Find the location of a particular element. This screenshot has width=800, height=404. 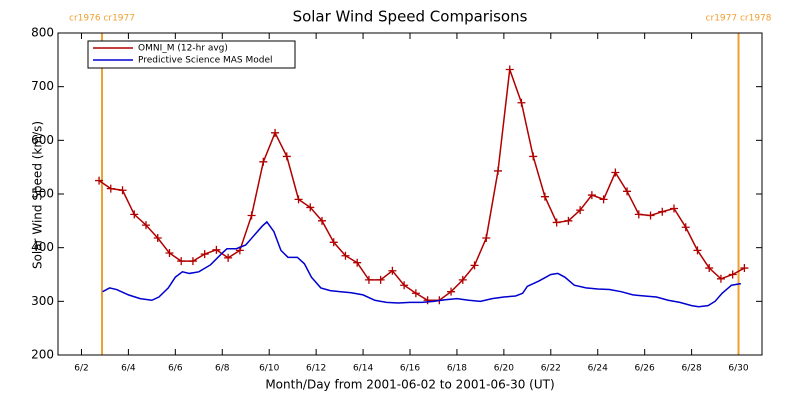

x-tick-label: 6/8 is located at coordinates (222, 369).